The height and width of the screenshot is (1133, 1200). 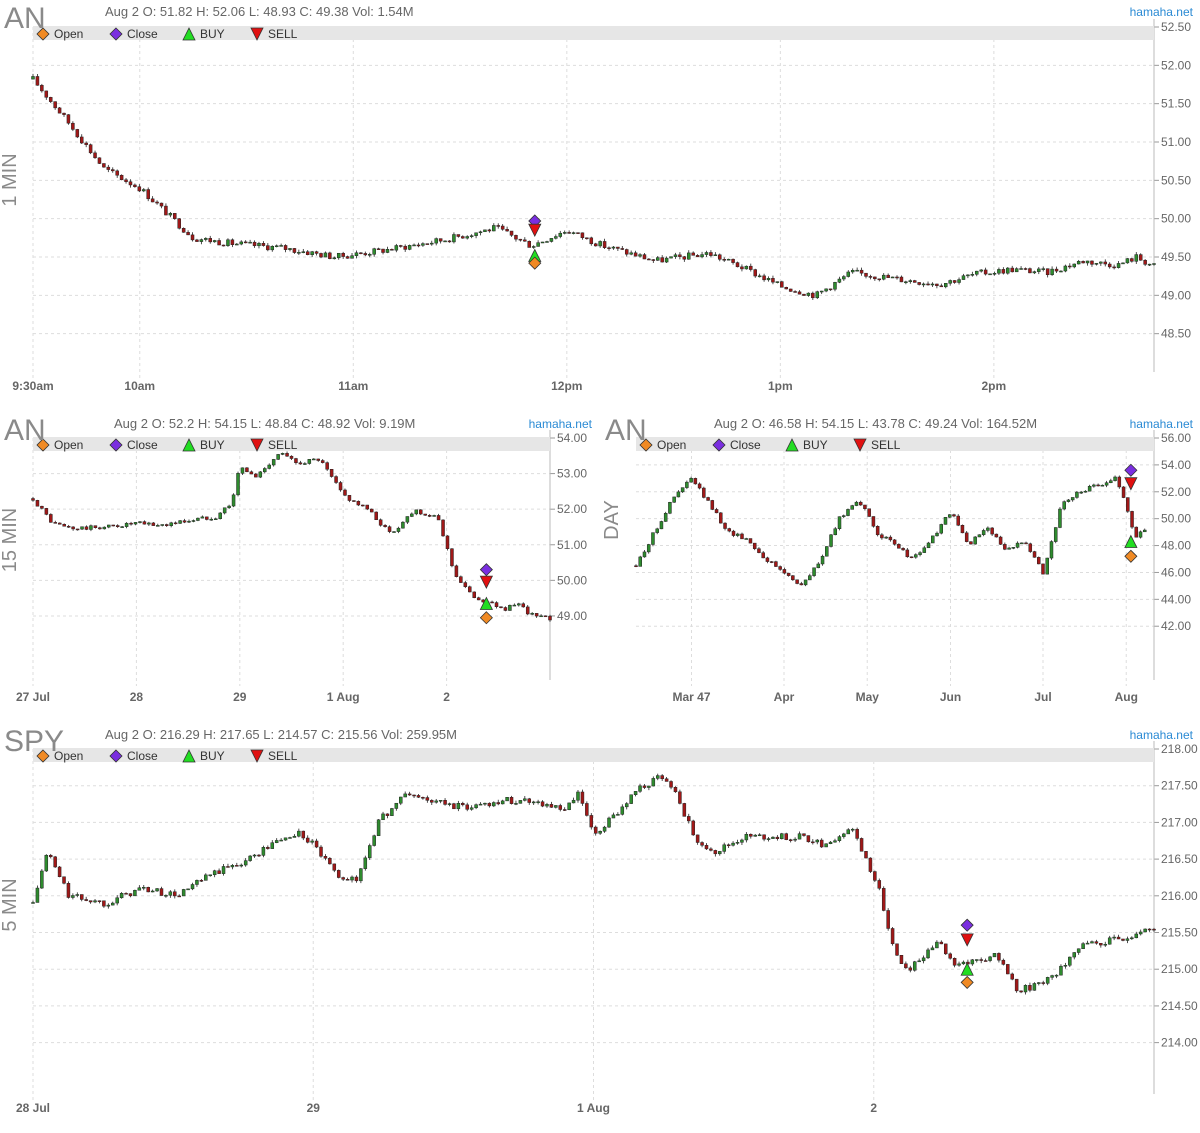 What do you see at coordinates (572, 474) in the screenshot?
I see `y-tick-label: 53.00` at bounding box center [572, 474].